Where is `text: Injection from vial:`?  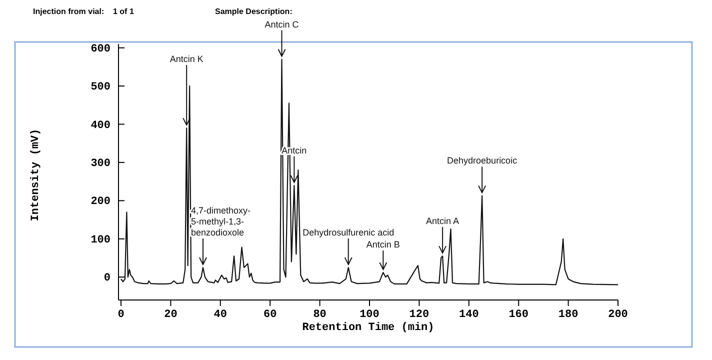
text: Injection from vial: is located at coordinates (68, 11).